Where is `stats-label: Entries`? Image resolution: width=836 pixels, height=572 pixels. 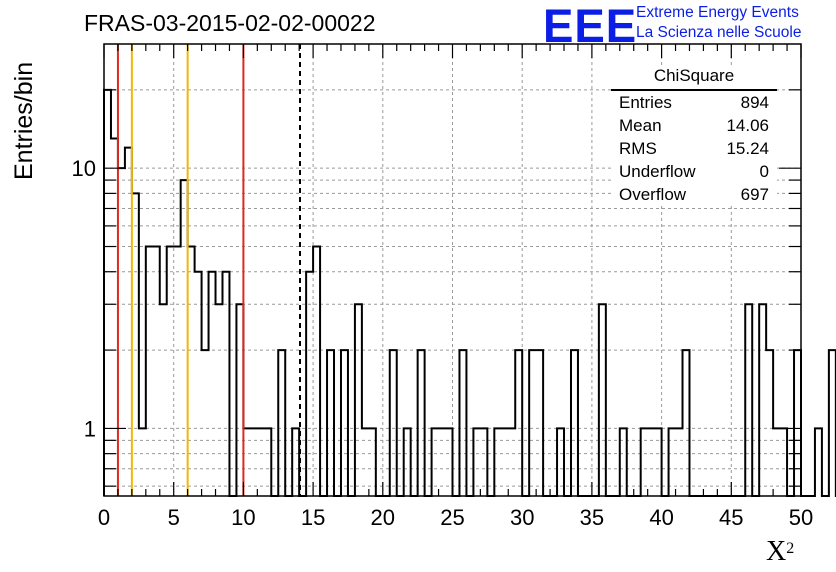
stats-label: Entries is located at coordinates (645, 102).